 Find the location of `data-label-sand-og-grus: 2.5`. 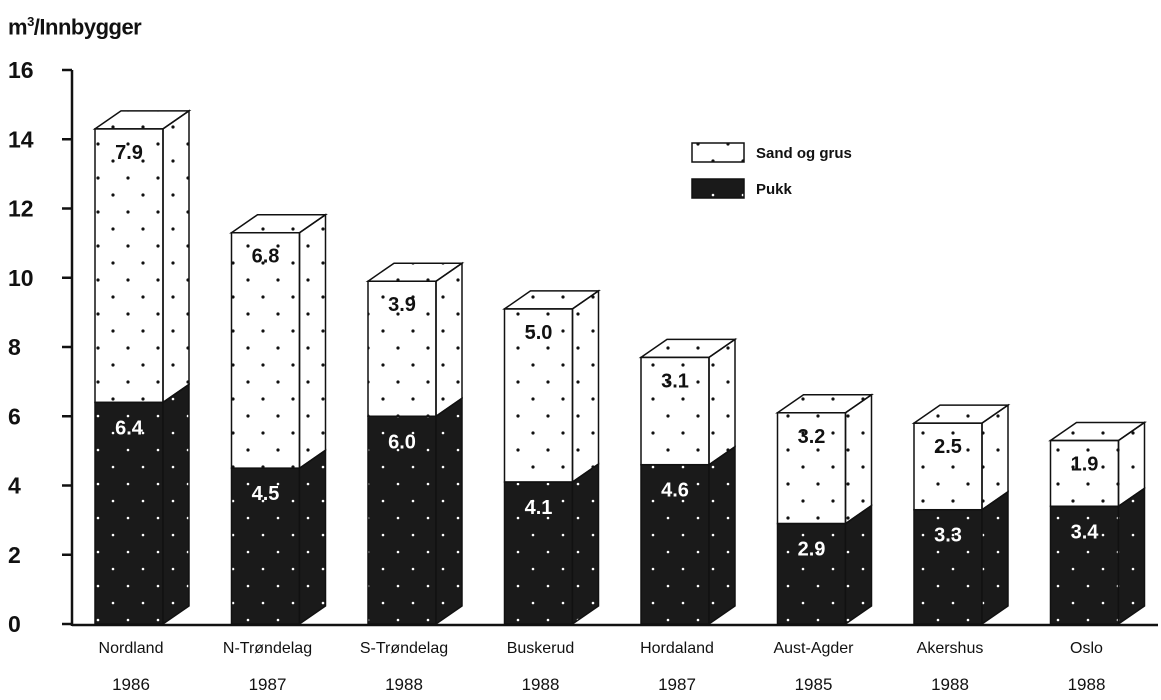

data-label-sand-og-grus: 2.5 is located at coordinates (948, 447).